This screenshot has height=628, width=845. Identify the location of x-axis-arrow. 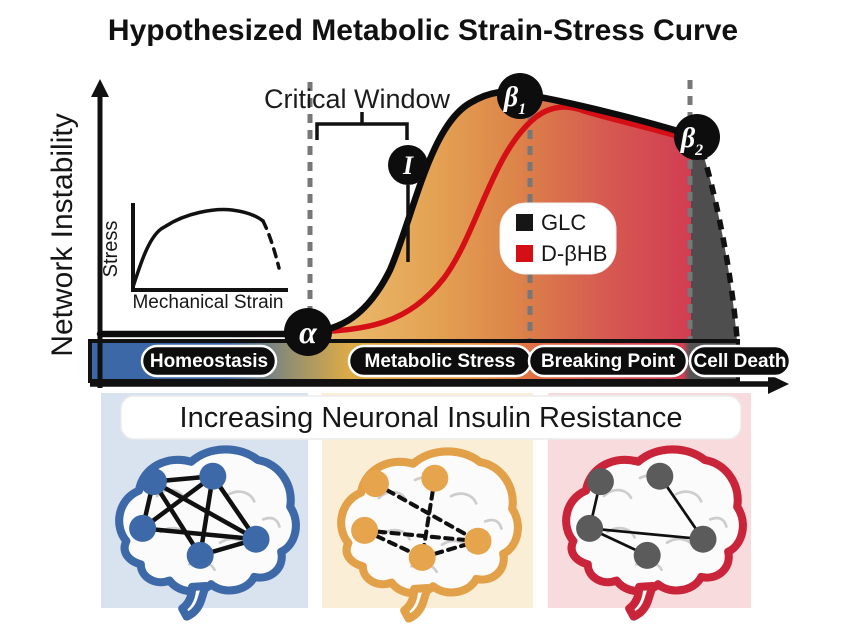
(439, 384).